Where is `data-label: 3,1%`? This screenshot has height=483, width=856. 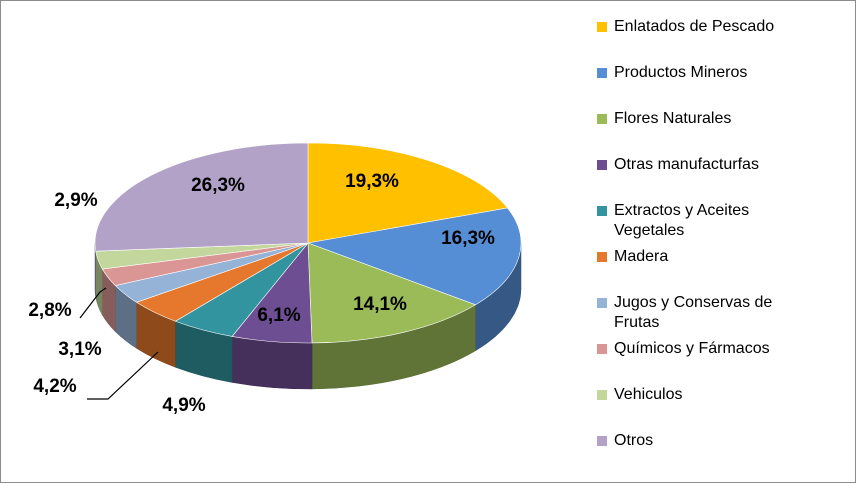
data-label: 3,1% is located at coordinates (79, 349).